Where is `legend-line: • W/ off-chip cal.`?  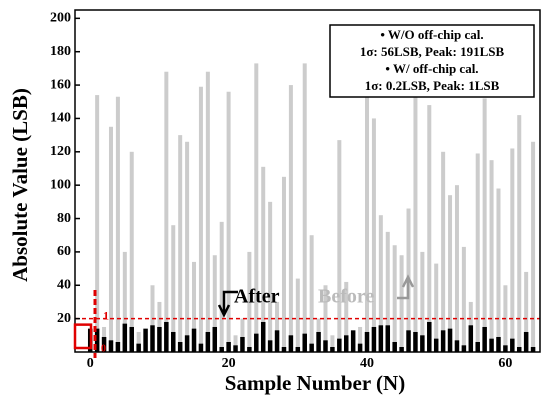 legend-line: • W/ off-chip cal. is located at coordinates (431, 68).